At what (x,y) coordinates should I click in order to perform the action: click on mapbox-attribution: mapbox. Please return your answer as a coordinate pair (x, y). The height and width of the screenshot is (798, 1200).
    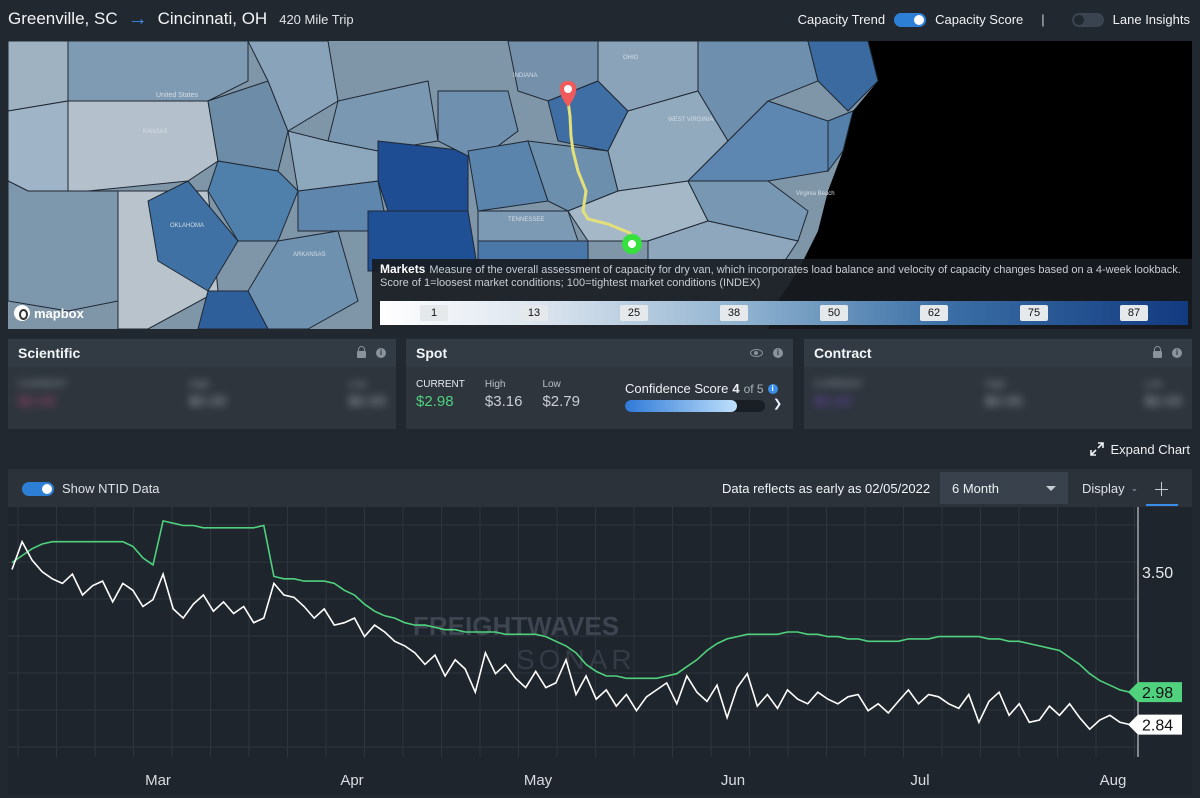
    Looking at the image, I should click on (49, 313).